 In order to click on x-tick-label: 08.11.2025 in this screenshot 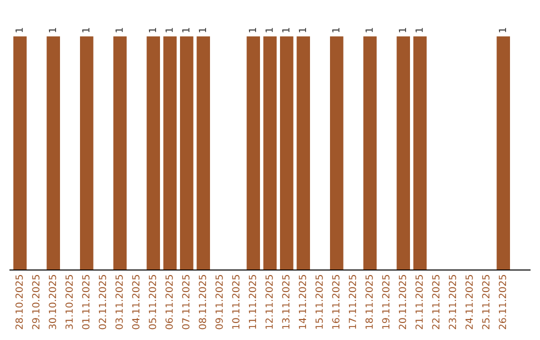, I will do `click(202, 302)`.